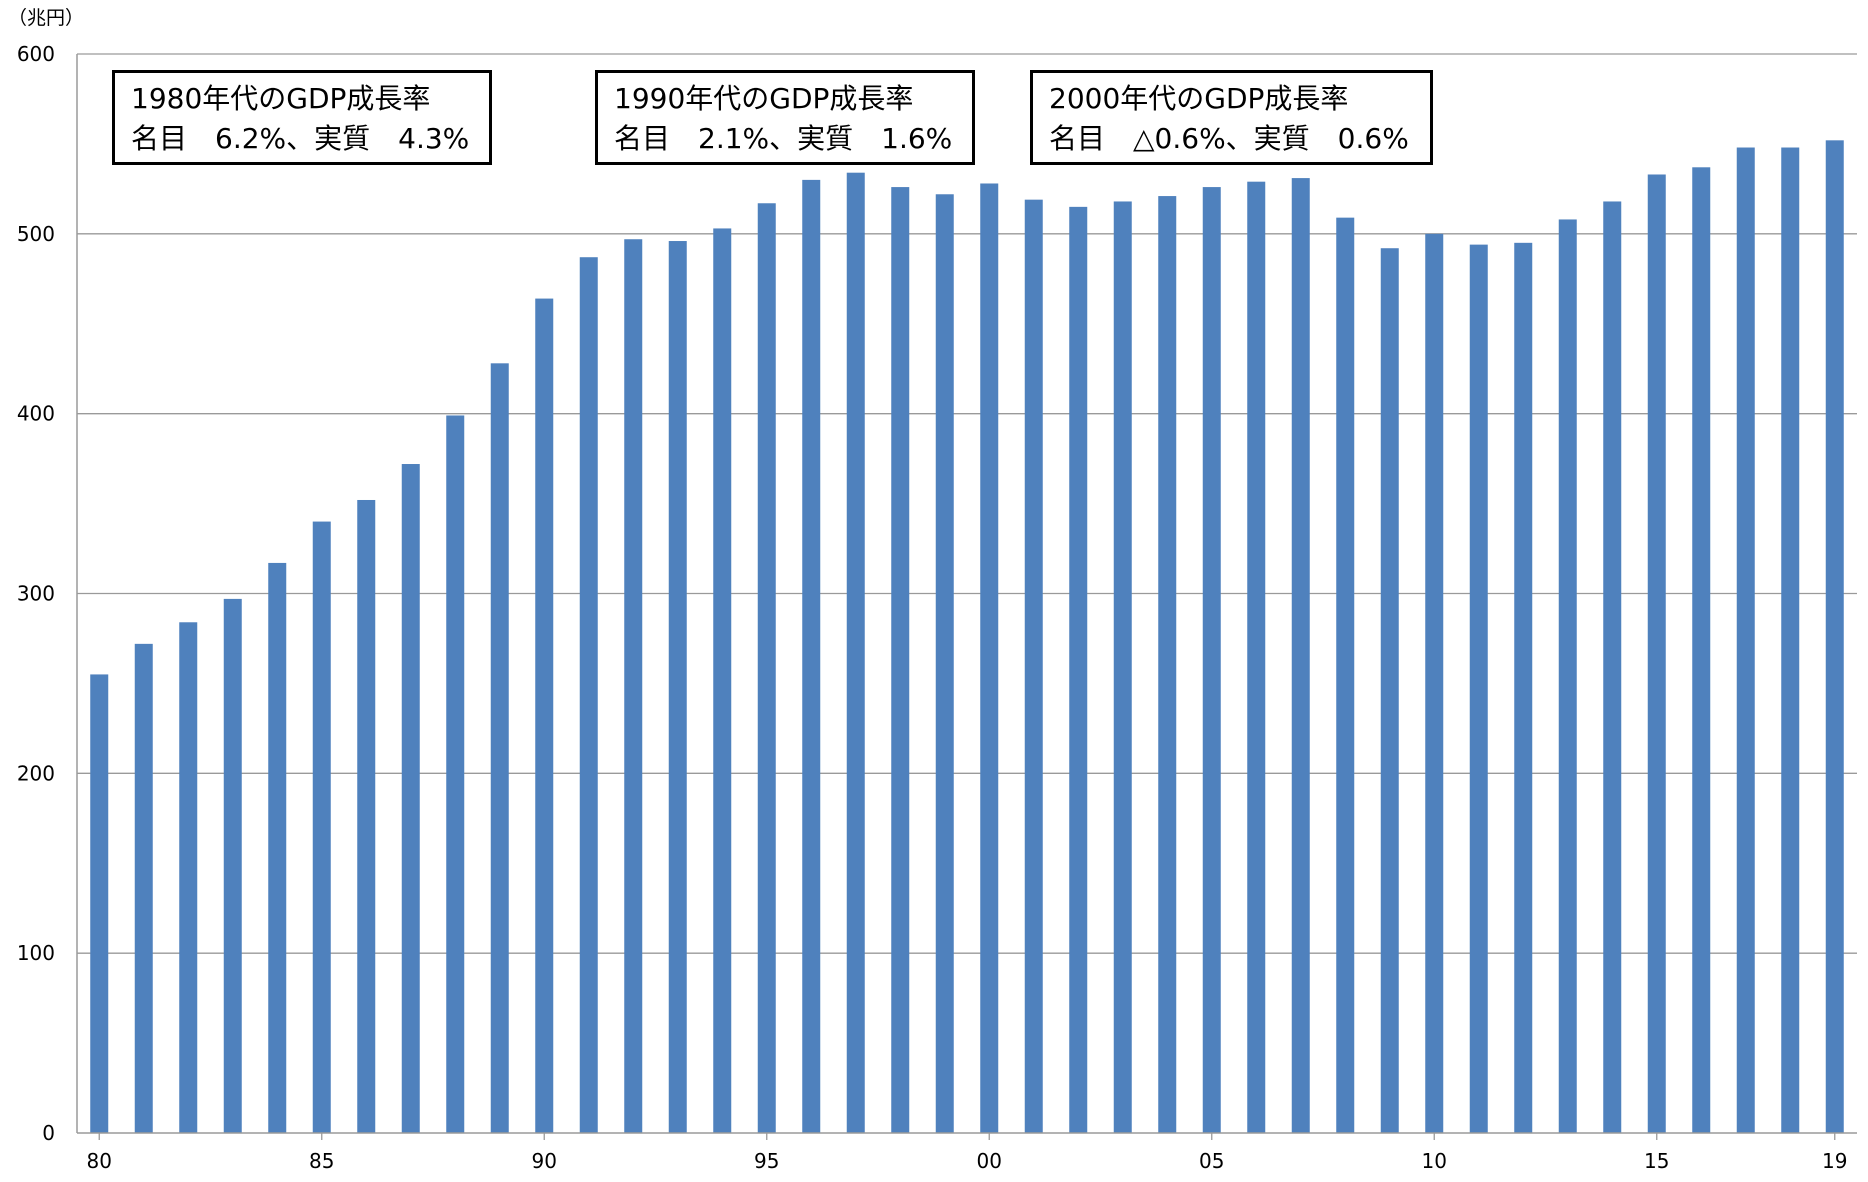 This screenshot has width=1868, height=1182. I want to click on y-tick-label: 300, so click(36, 594).